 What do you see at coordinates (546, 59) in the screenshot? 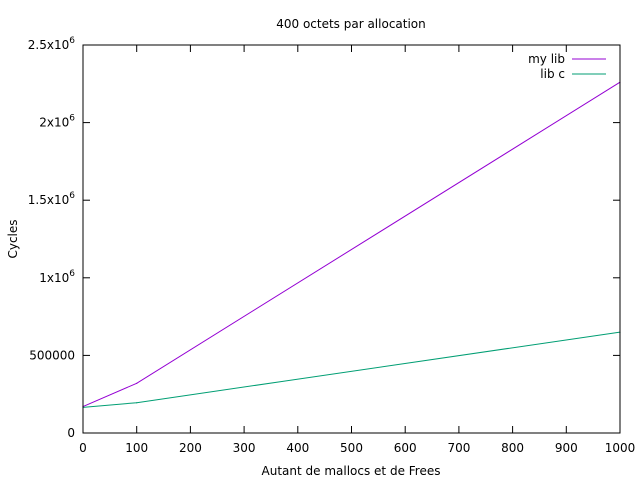
I see `legend-label-my-lib: my lib` at bounding box center [546, 59].